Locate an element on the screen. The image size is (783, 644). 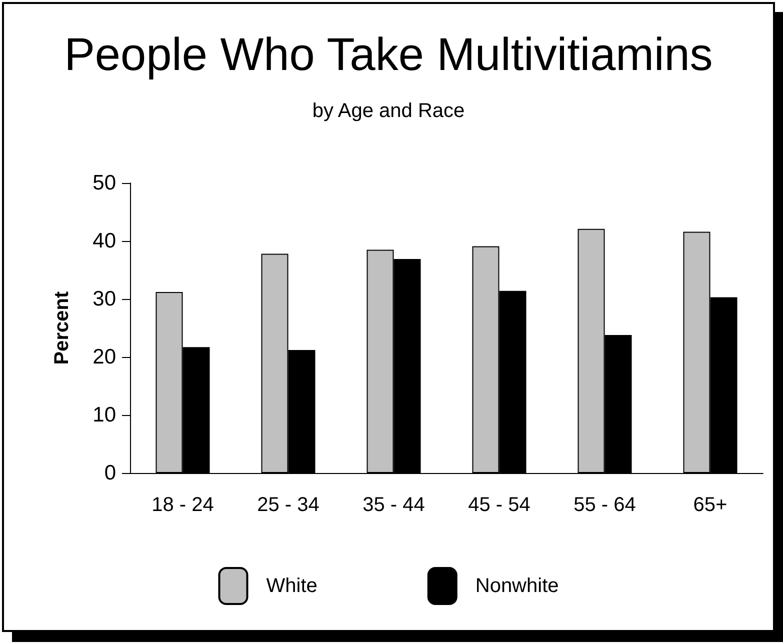
legend-label: Nonwhite is located at coordinates (517, 586).